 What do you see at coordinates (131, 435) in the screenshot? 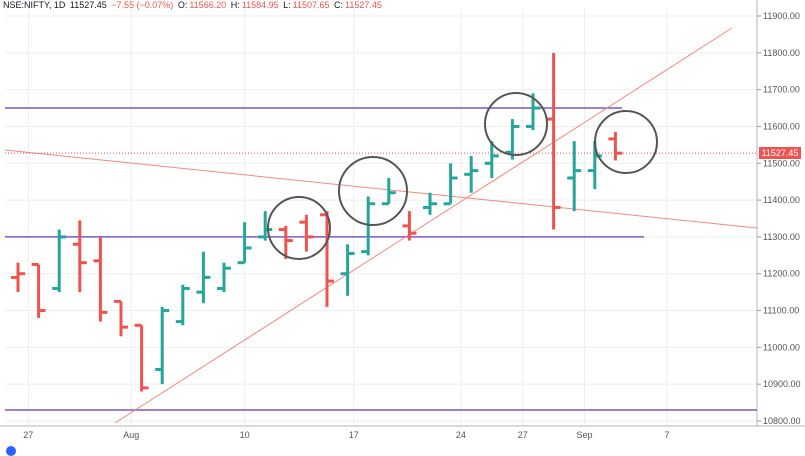
I see `x-tick-label: Aug` at bounding box center [131, 435].